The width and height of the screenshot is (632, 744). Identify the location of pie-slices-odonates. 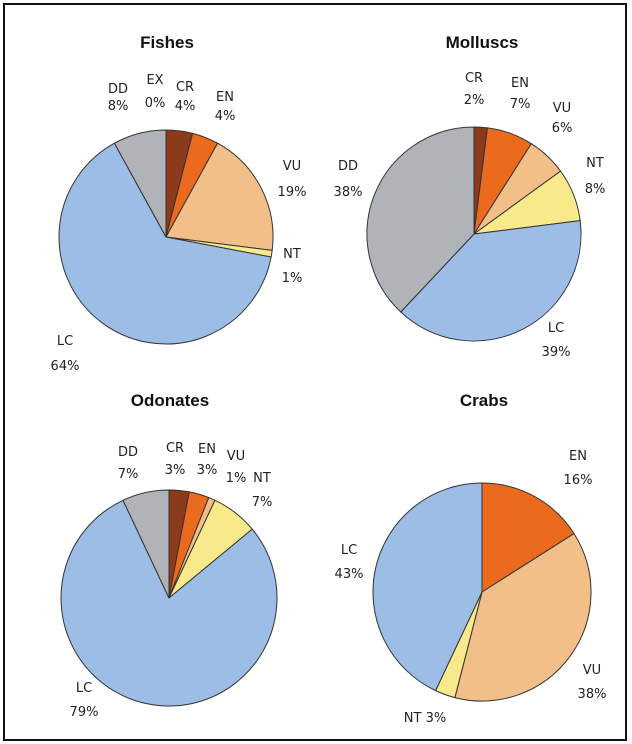
(169, 598).